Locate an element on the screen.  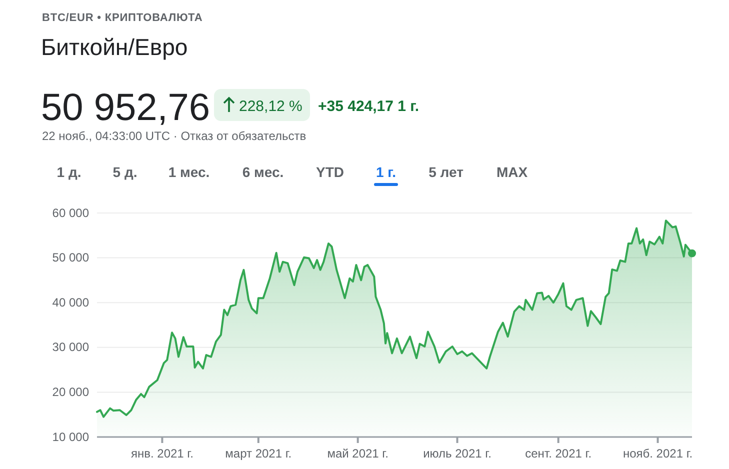
y-tick-label: 60 000 is located at coordinates (71, 213).